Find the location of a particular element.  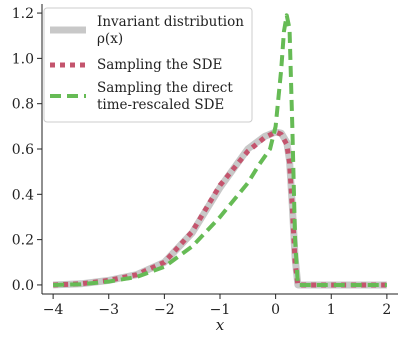

y-tick-label: 1.0 is located at coordinates (23, 59).